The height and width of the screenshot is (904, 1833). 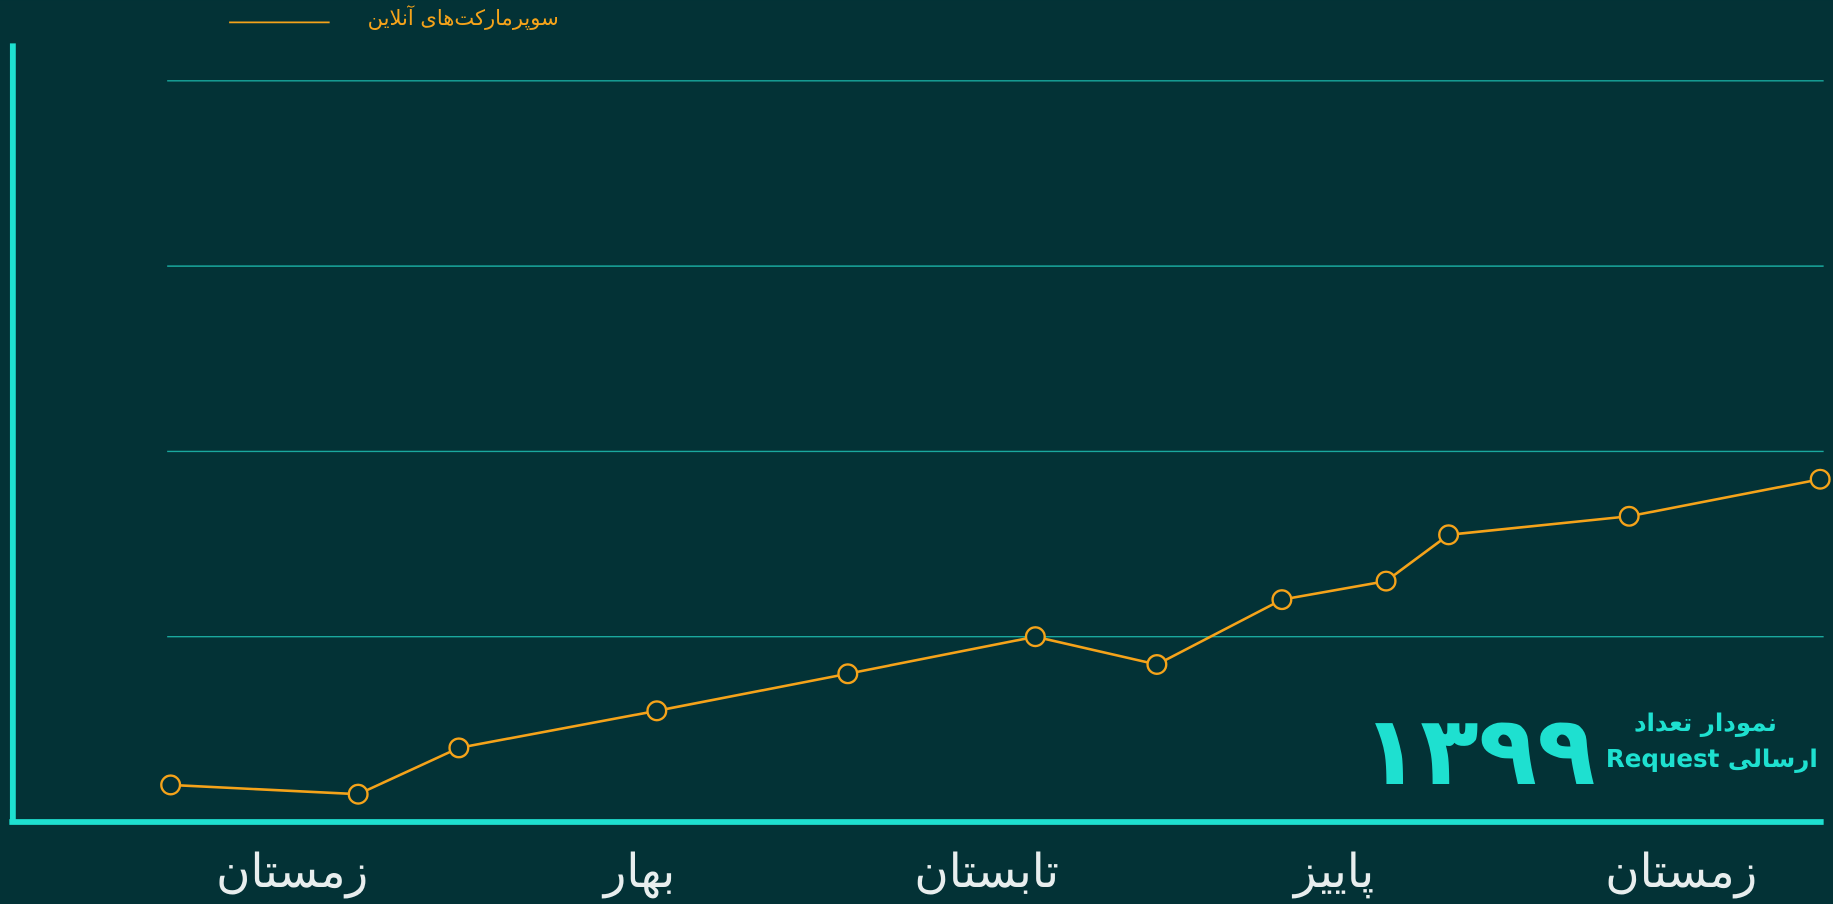 I want to click on x-tick-label: پاییز, so click(x=1333, y=872).